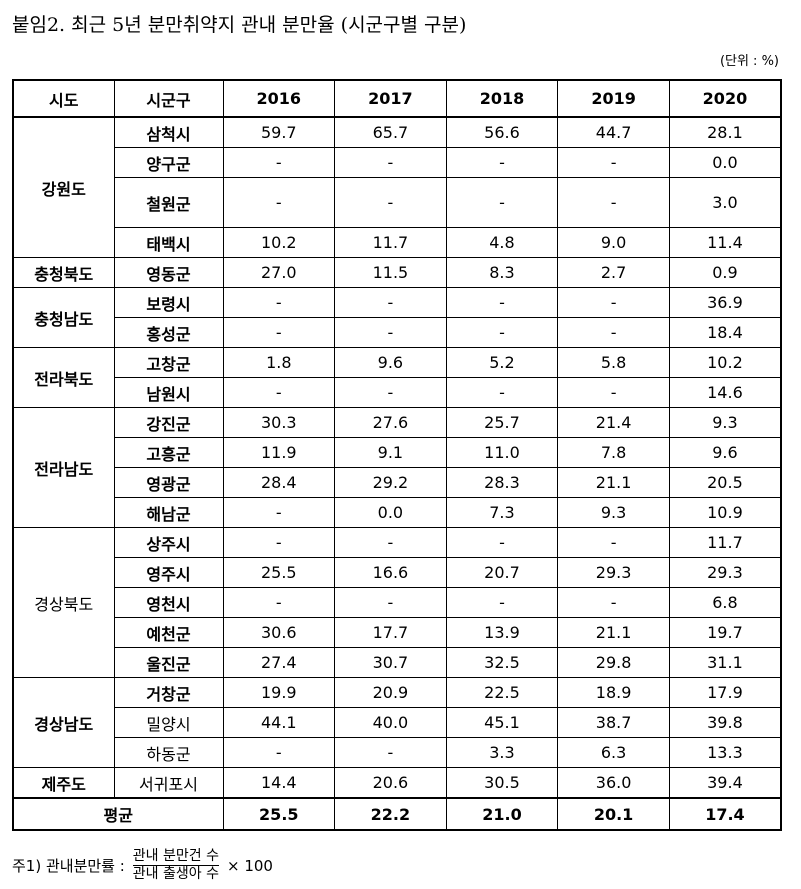 The width and height of the screenshot is (801, 889). What do you see at coordinates (613, 272) in the screenshot?
I see `value-cell: 2.7` at bounding box center [613, 272].